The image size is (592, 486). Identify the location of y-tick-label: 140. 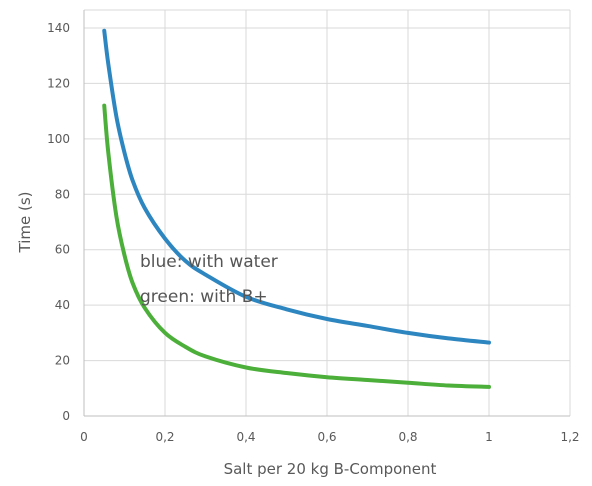
(58, 28).